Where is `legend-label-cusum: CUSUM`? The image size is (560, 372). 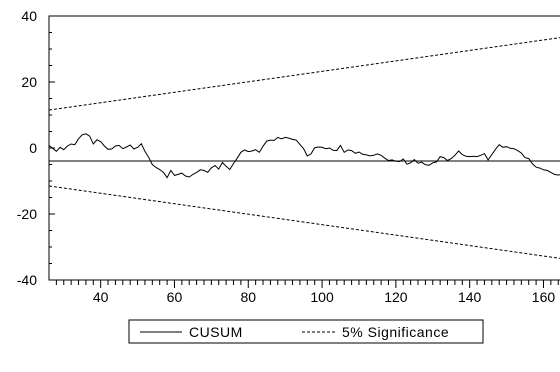
legend-label-cusum: CUSUM is located at coordinates (216, 332).